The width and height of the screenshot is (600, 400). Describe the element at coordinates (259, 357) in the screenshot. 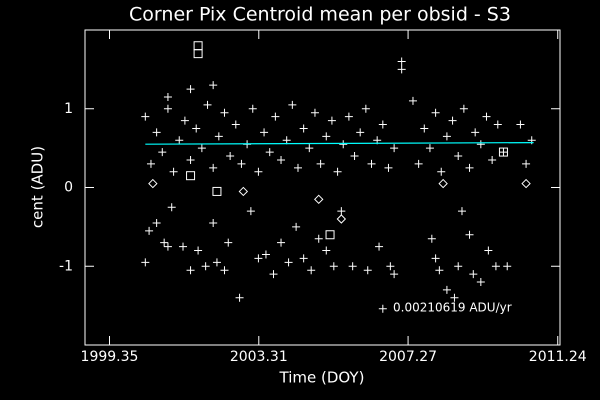

I see `x-tick-label: 2003.31` at that location.